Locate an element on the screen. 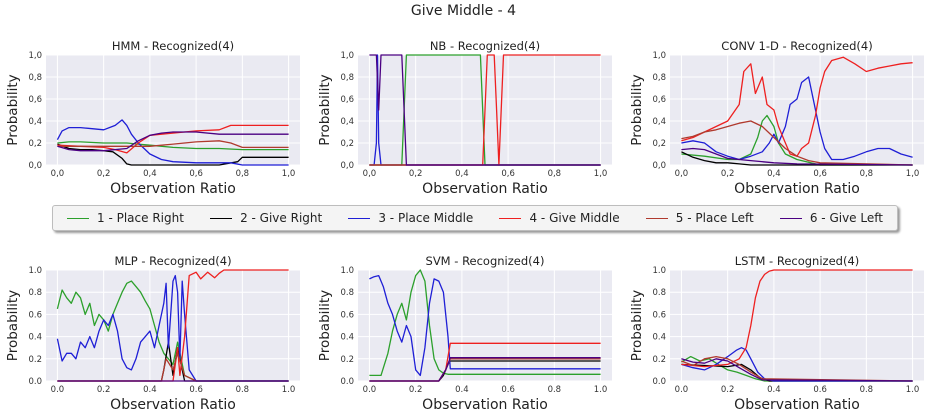  panel-title: NB - Recognized(4) is located at coordinates (485, 46).